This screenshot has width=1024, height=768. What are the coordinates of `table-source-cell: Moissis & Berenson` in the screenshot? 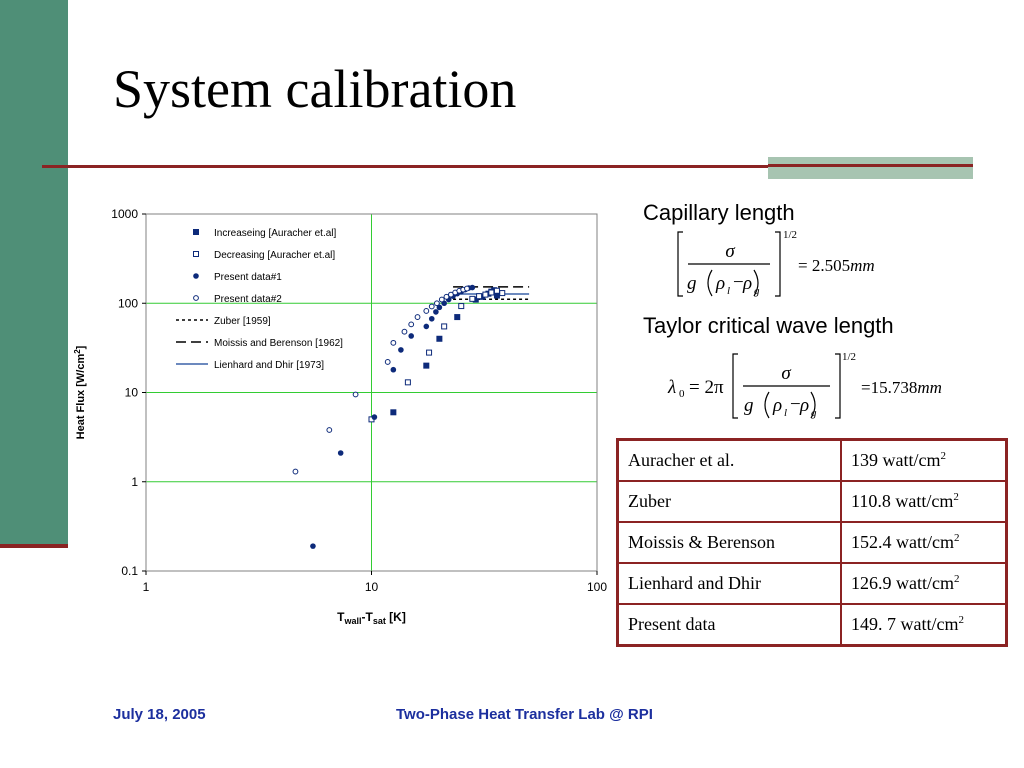 It's located at (729, 542).